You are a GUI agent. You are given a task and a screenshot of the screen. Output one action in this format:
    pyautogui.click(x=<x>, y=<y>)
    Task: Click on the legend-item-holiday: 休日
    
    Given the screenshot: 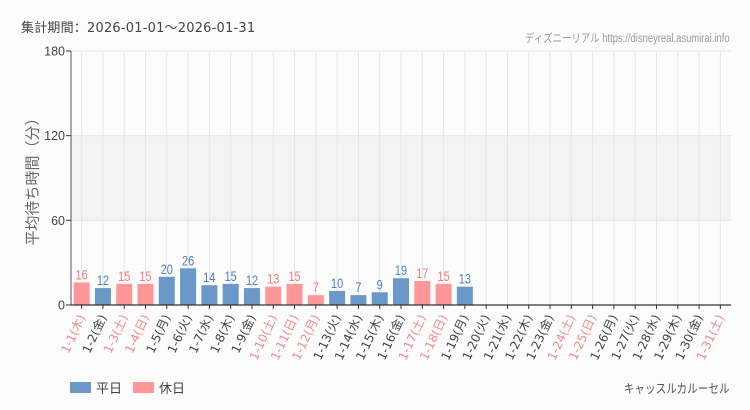 What is the action you would take?
    pyautogui.click(x=159, y=387)
    